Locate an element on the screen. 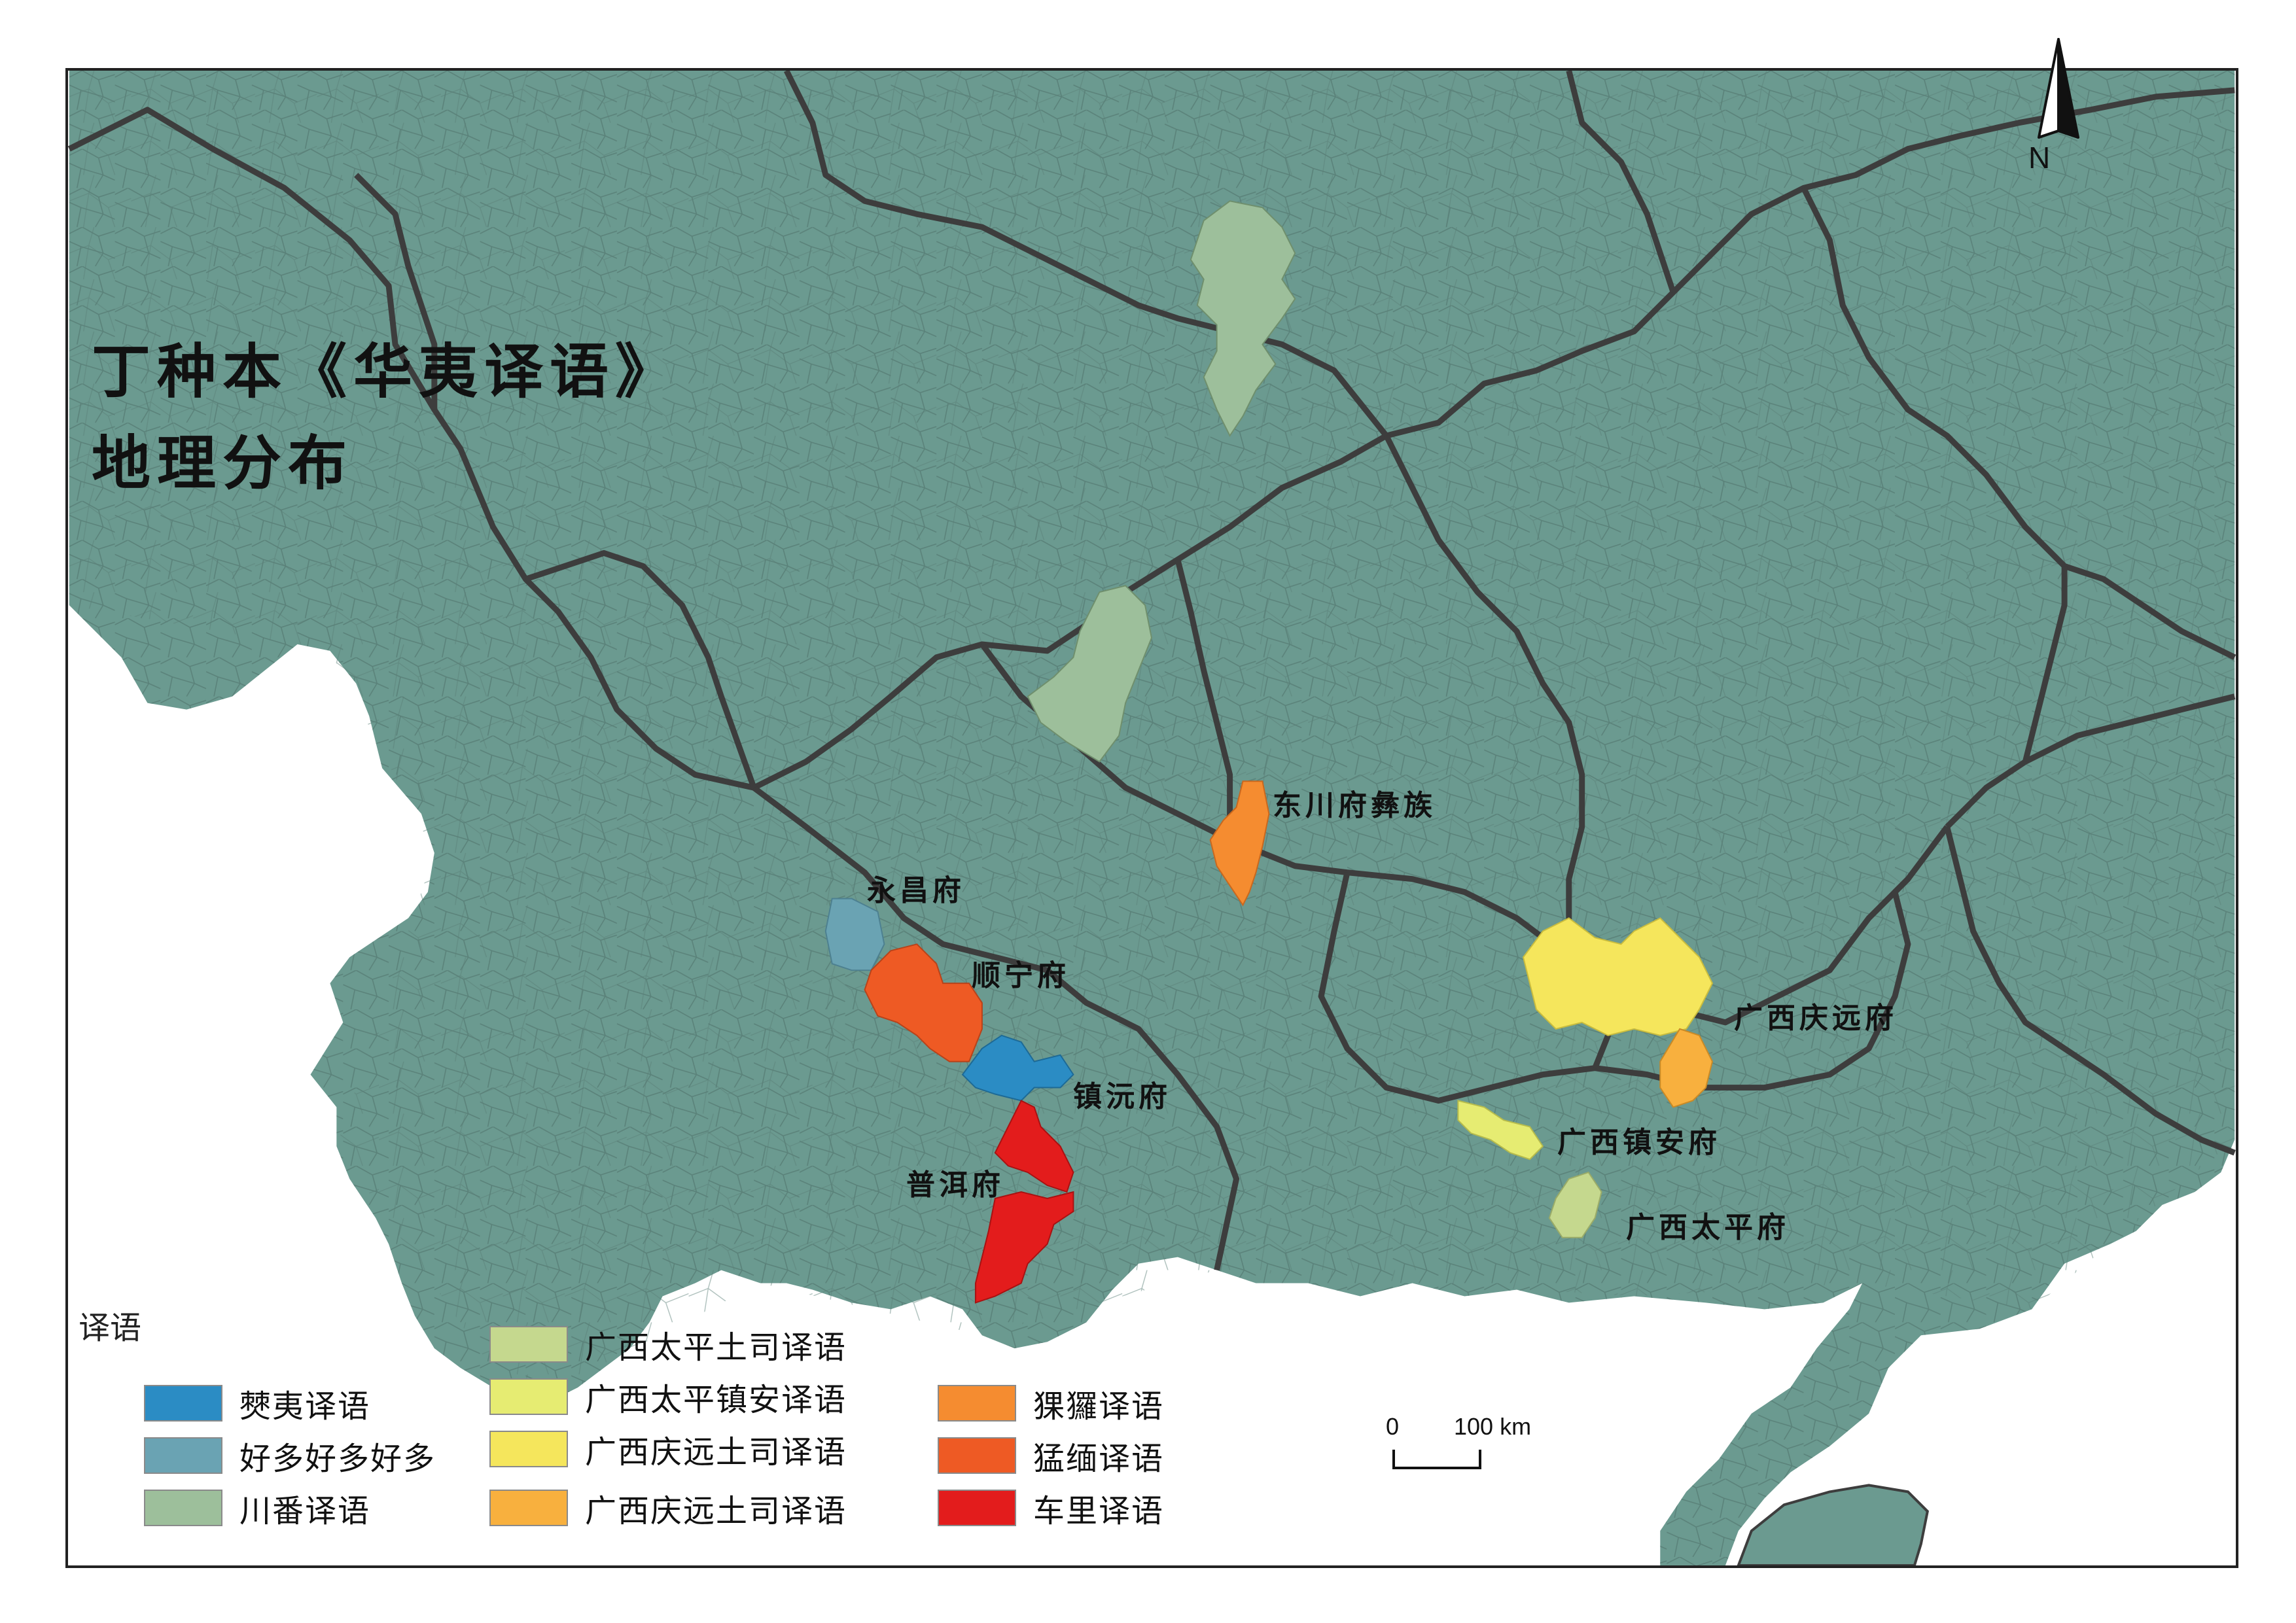  label-yongchang: 永昌府 is located at coordinates (916, 891).